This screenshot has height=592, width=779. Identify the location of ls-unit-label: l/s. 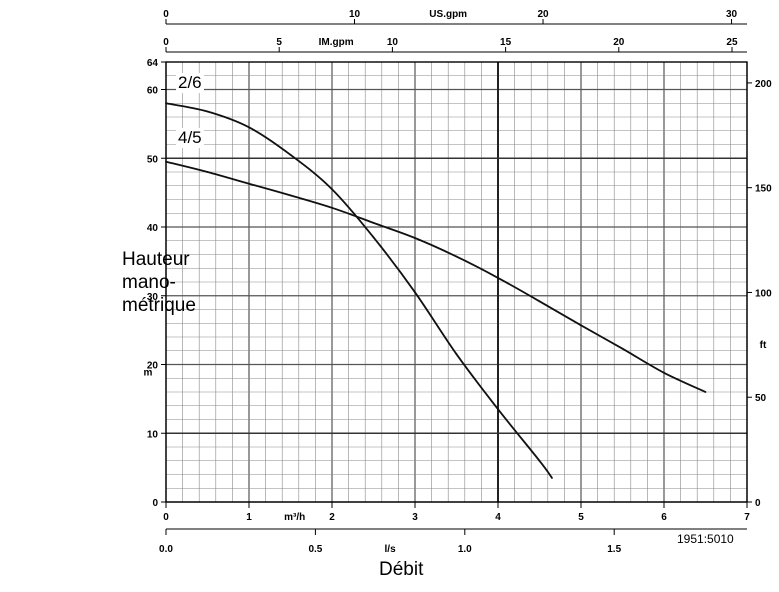
(391, 549).